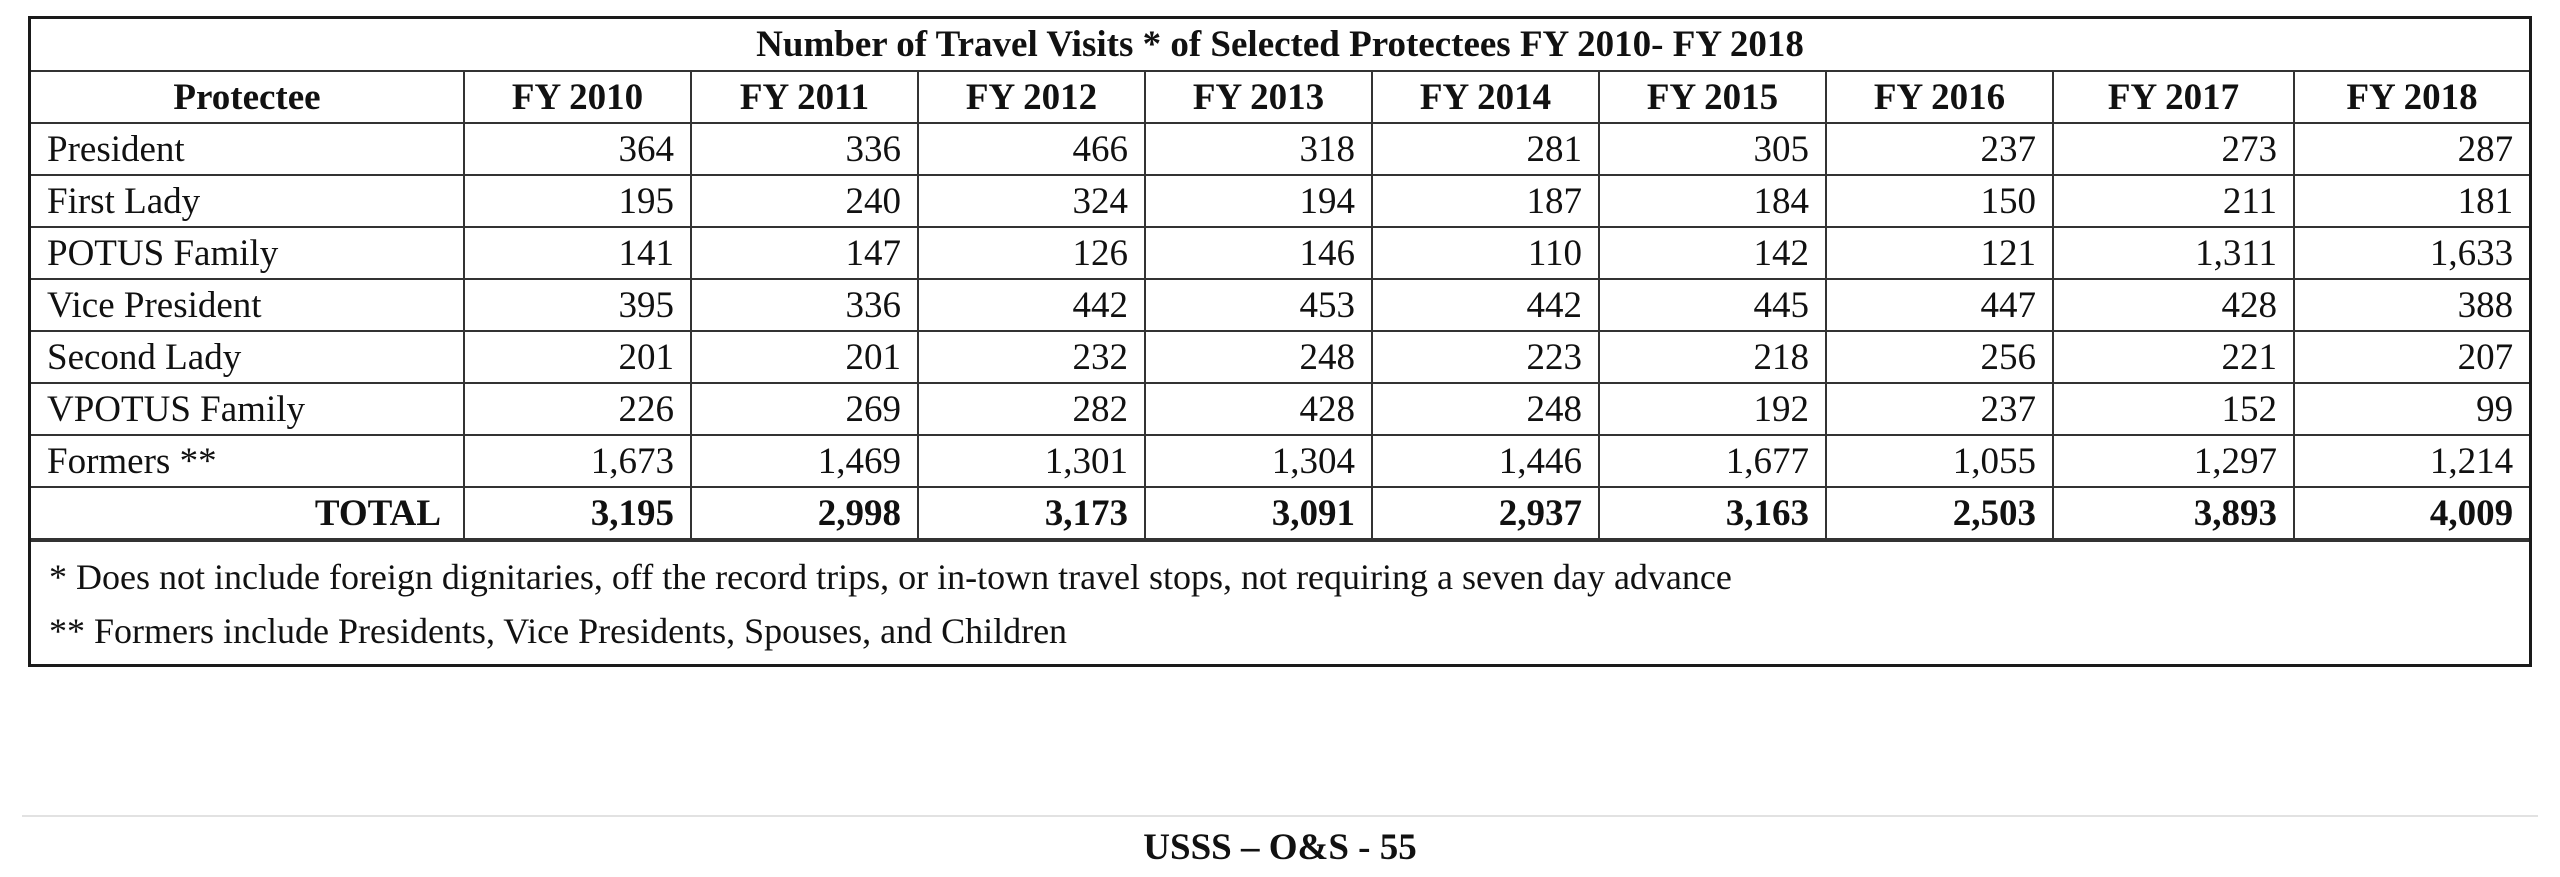 The image size is (2560, 877). Describe the element at coordinates (1485, 513) in the screenshot. I see `total-cell: 2,937` at that location.